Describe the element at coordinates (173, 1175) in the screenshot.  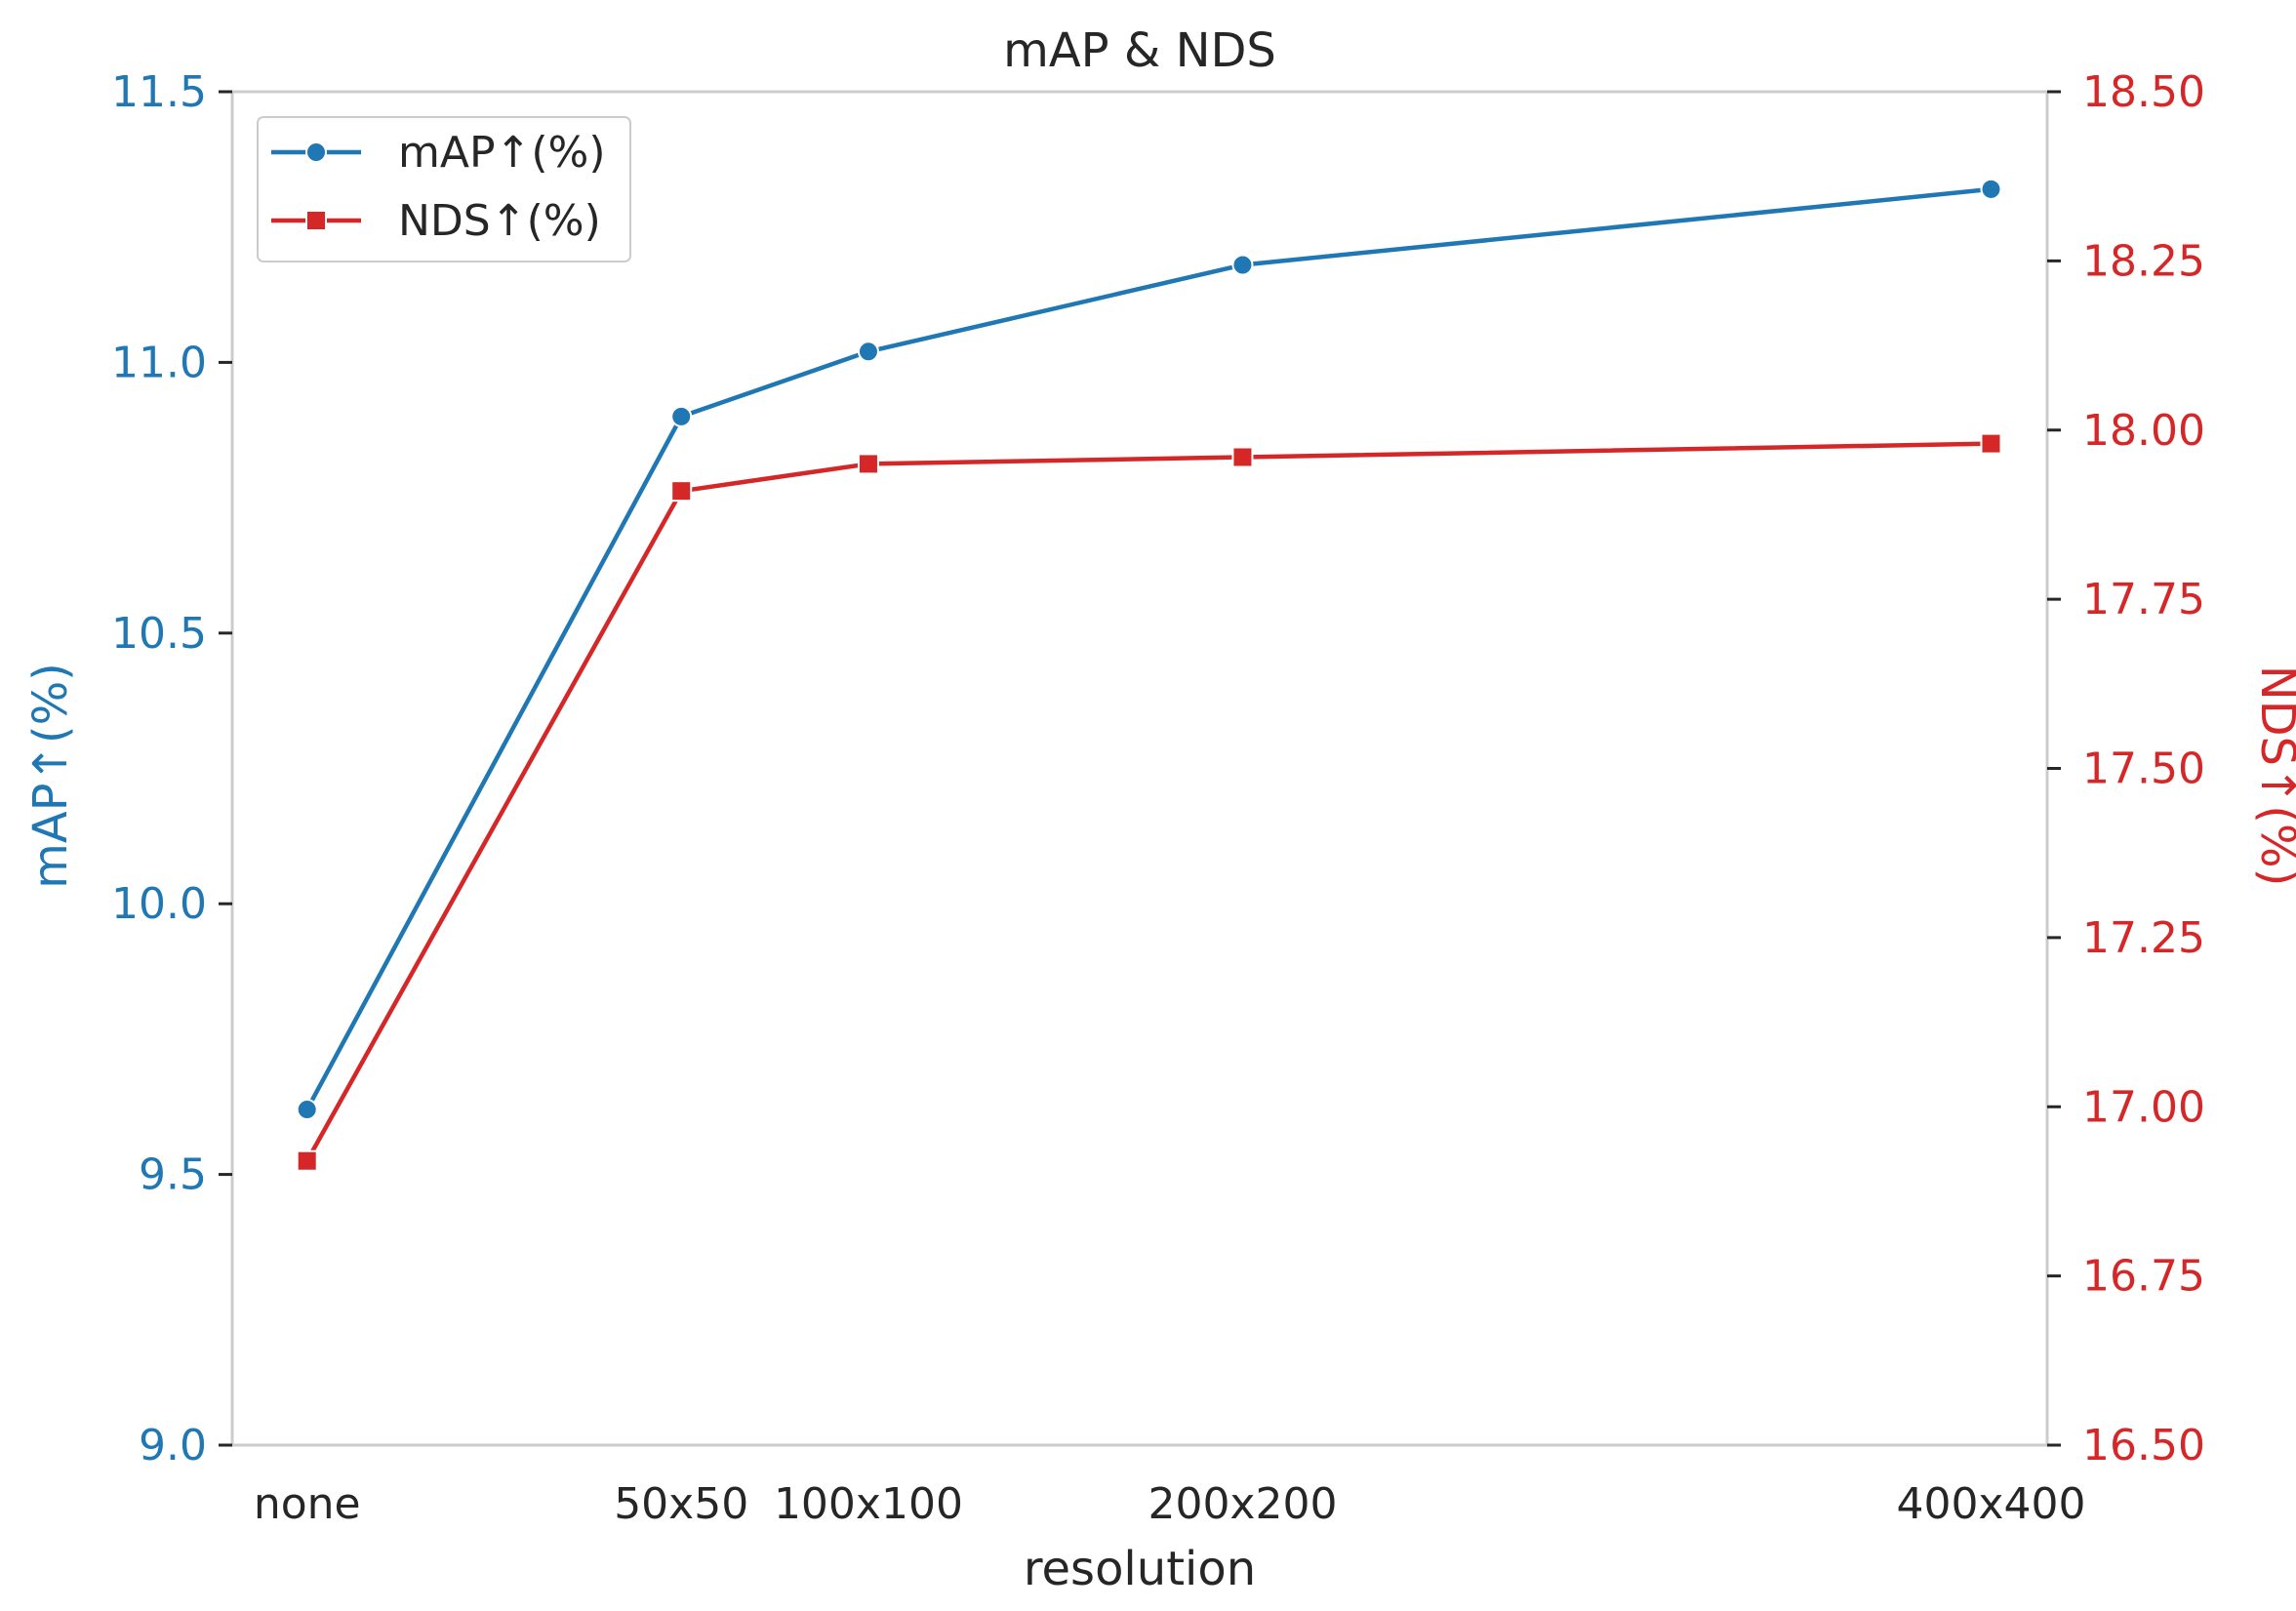
I see `left-y-tick-label: 9.5` at that location.